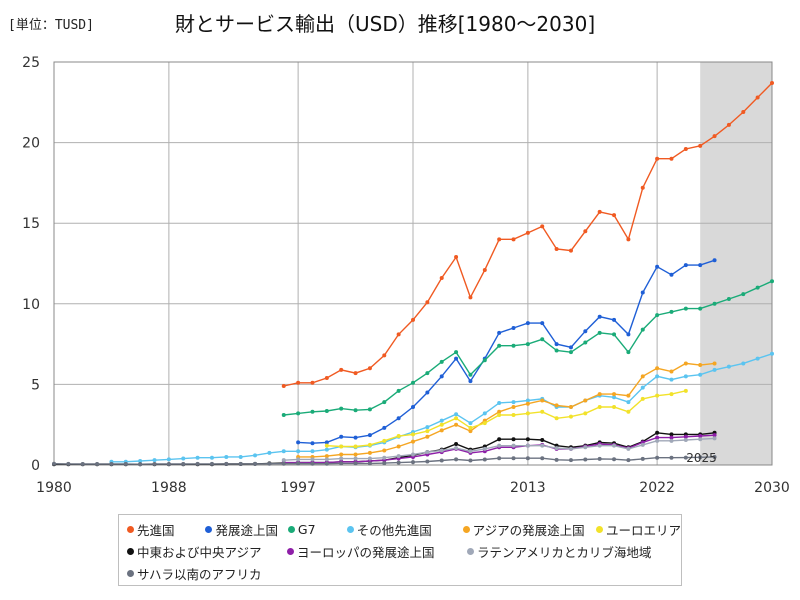 Image resolution: width=800 pixels, height=600 pixels. Describe the element at coordinates (246, 529) in the screenshot. I see `legend-item: 発展途上国` at that location.